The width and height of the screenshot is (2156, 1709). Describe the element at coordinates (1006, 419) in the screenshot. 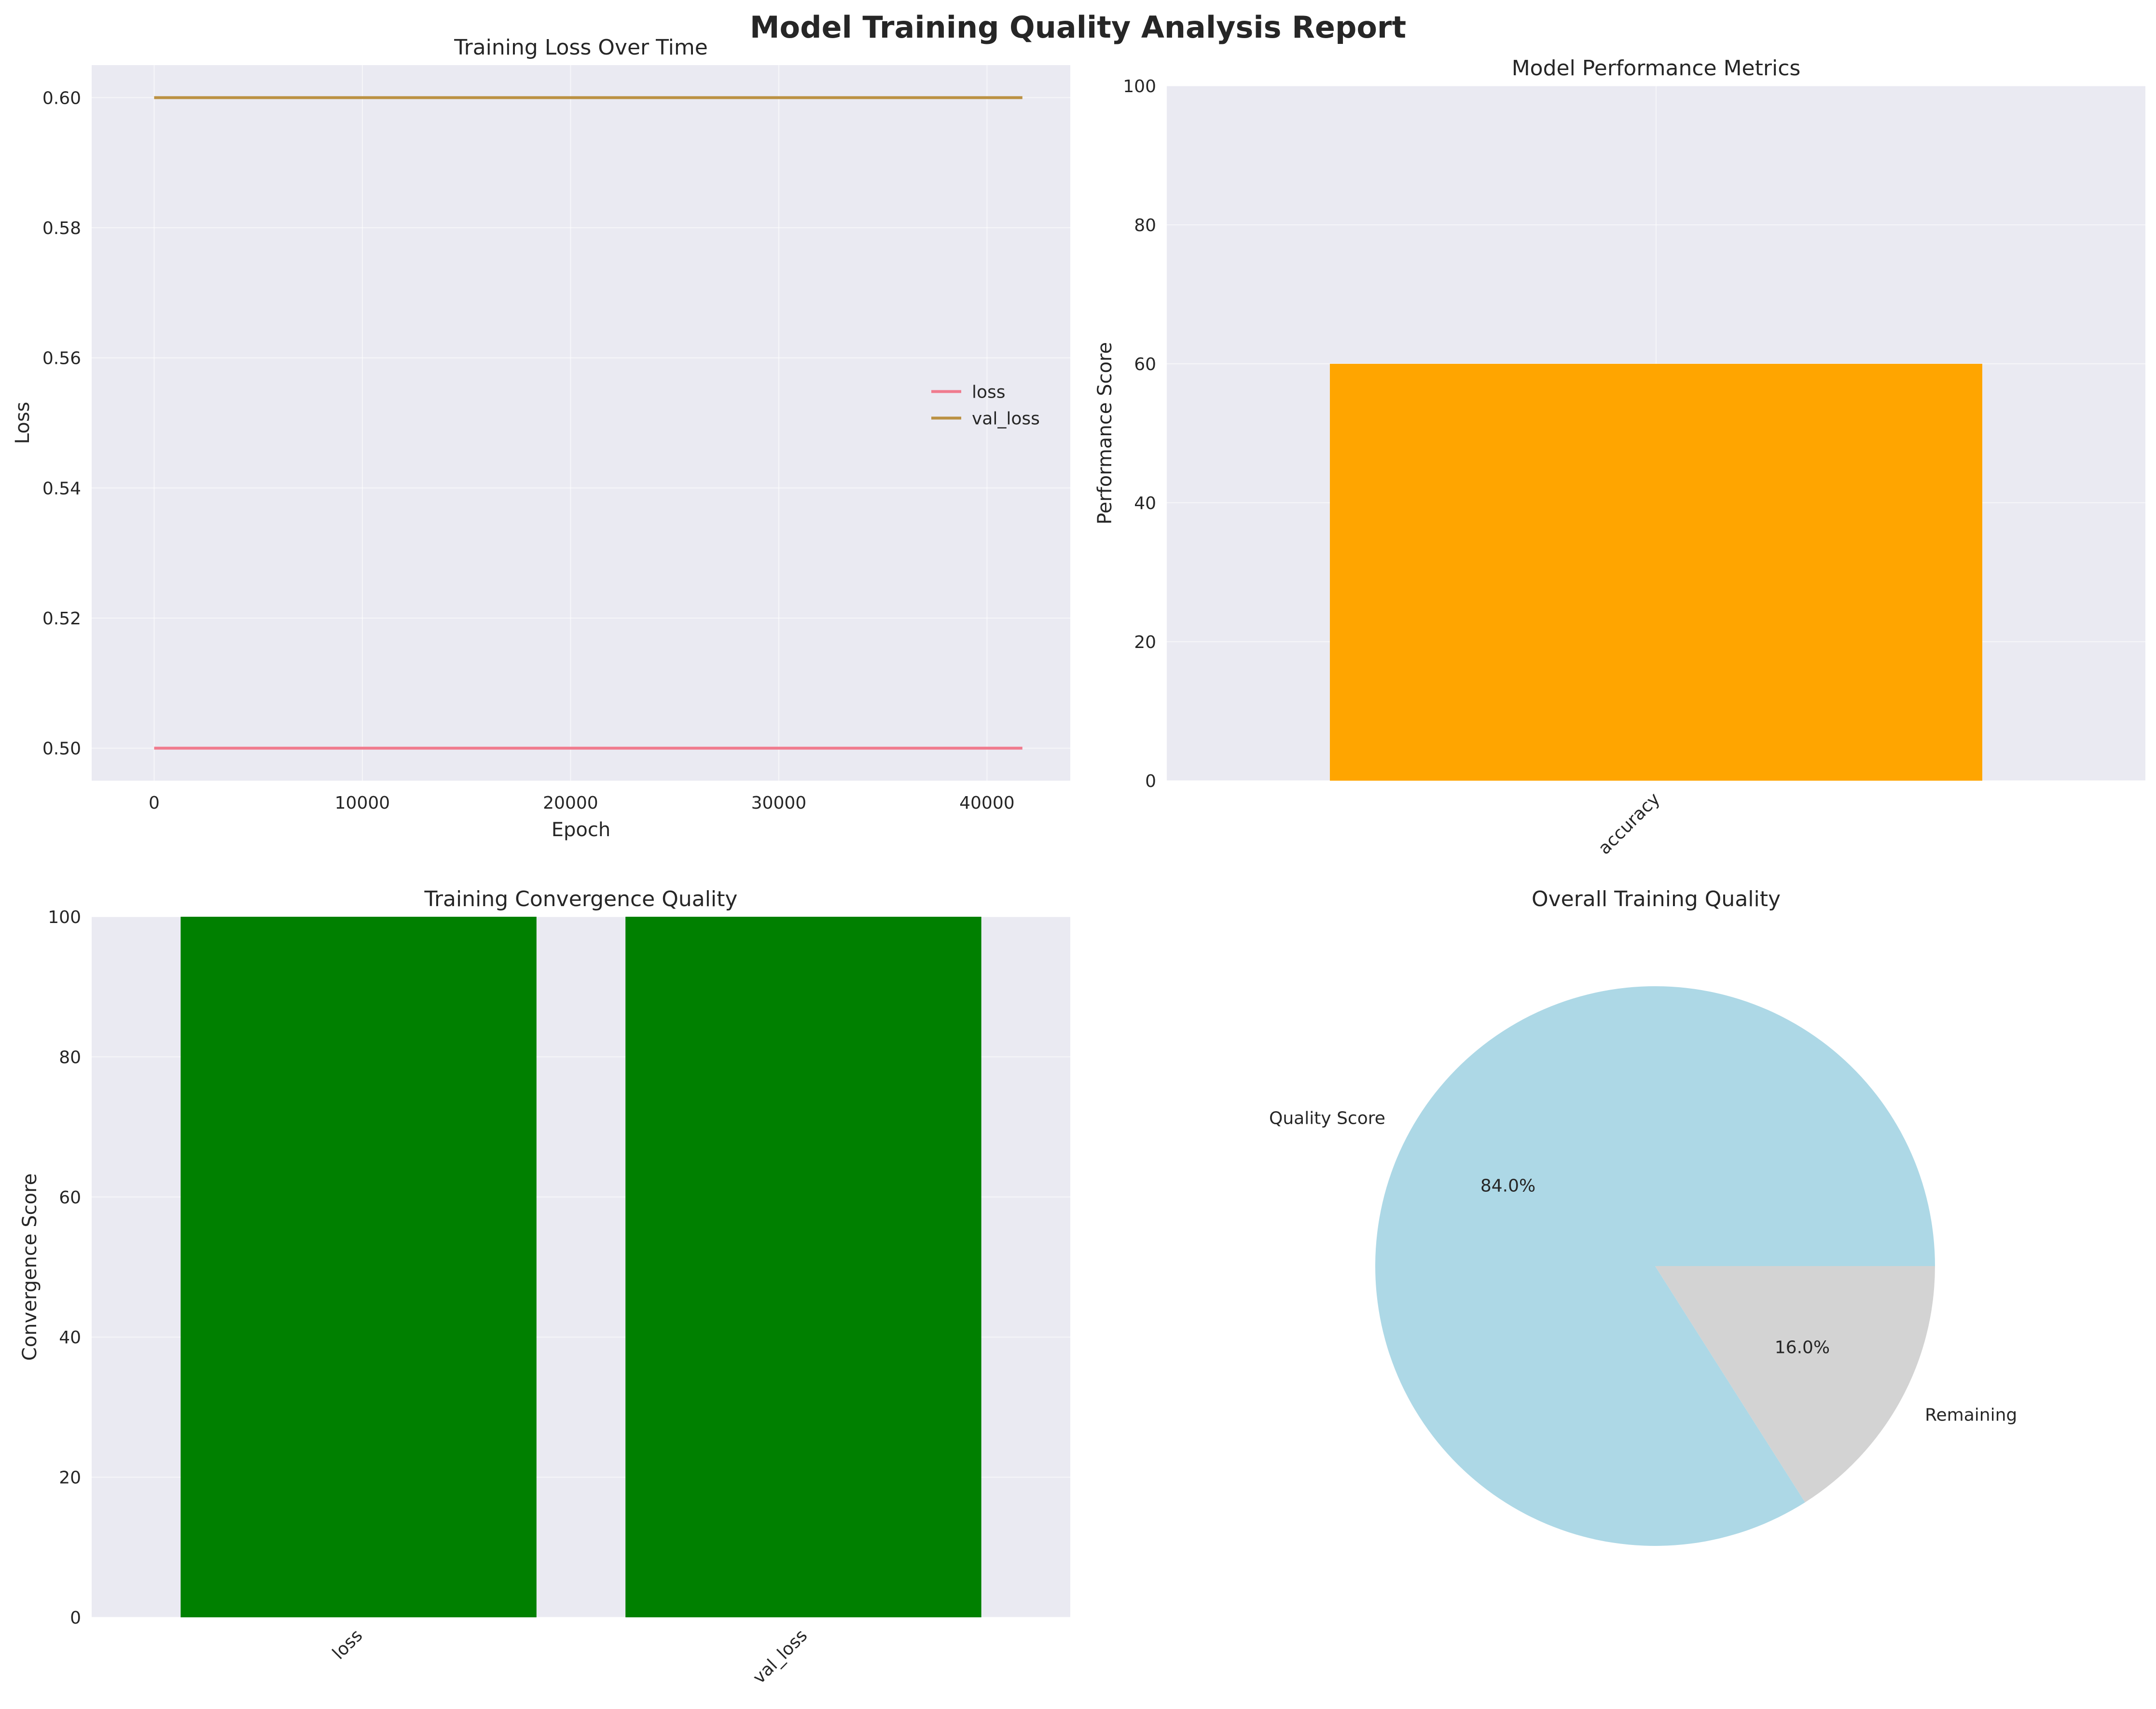

I see `legend-label: val_loss` at that location.